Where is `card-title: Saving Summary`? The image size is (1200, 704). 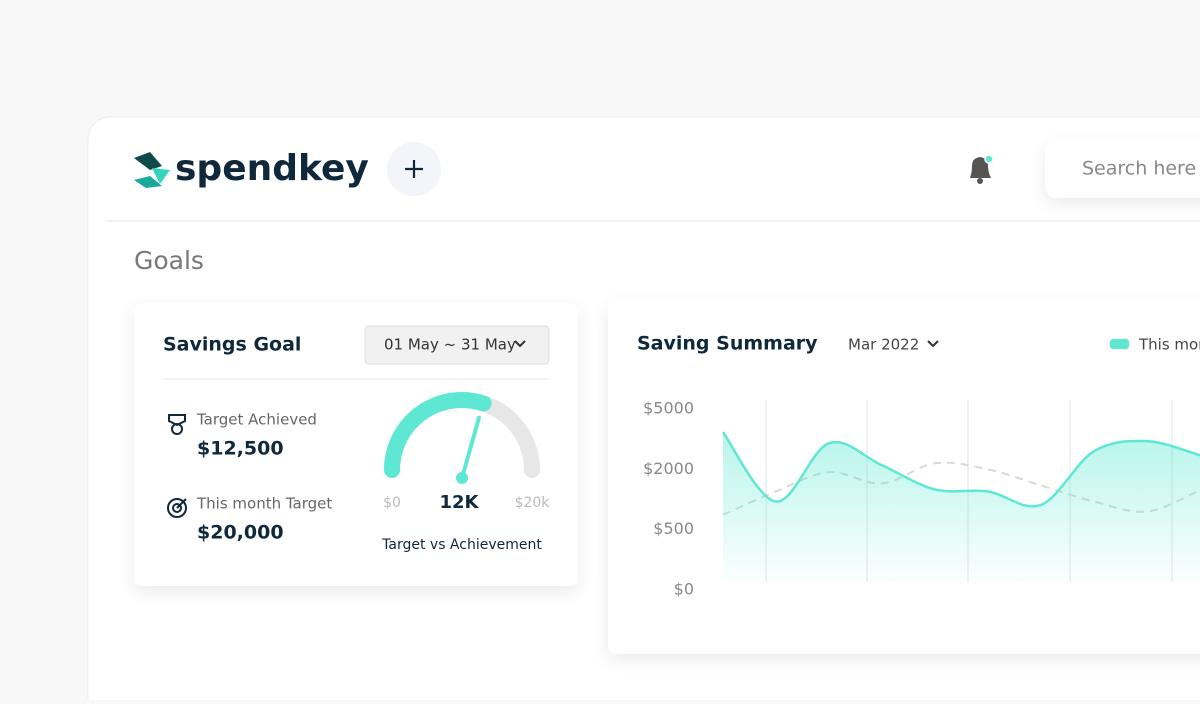
card-title: Saving Summary is located at coordinates (727, 344).